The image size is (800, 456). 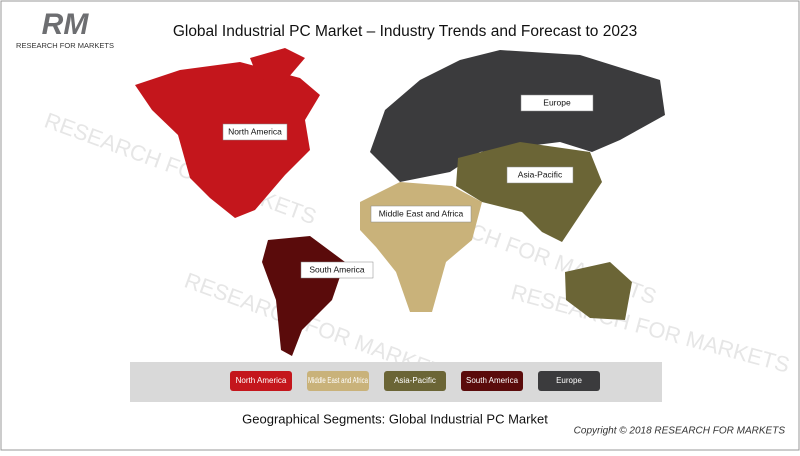 I want to click on map-label: South America, so click(x=337, y=269).